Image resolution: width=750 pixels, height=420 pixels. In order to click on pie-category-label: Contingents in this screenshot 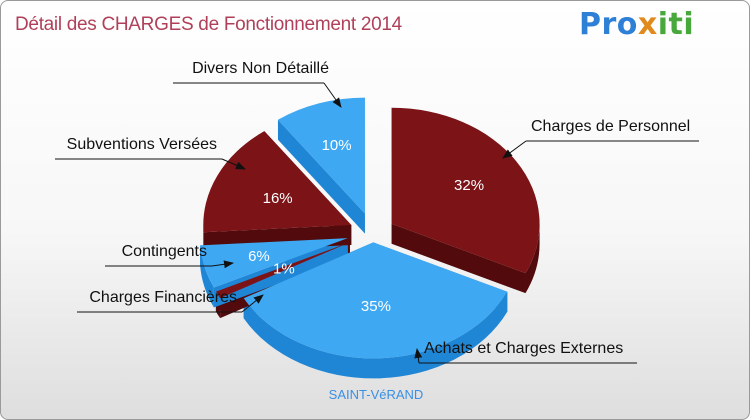, I will do `click(164, 251)`.